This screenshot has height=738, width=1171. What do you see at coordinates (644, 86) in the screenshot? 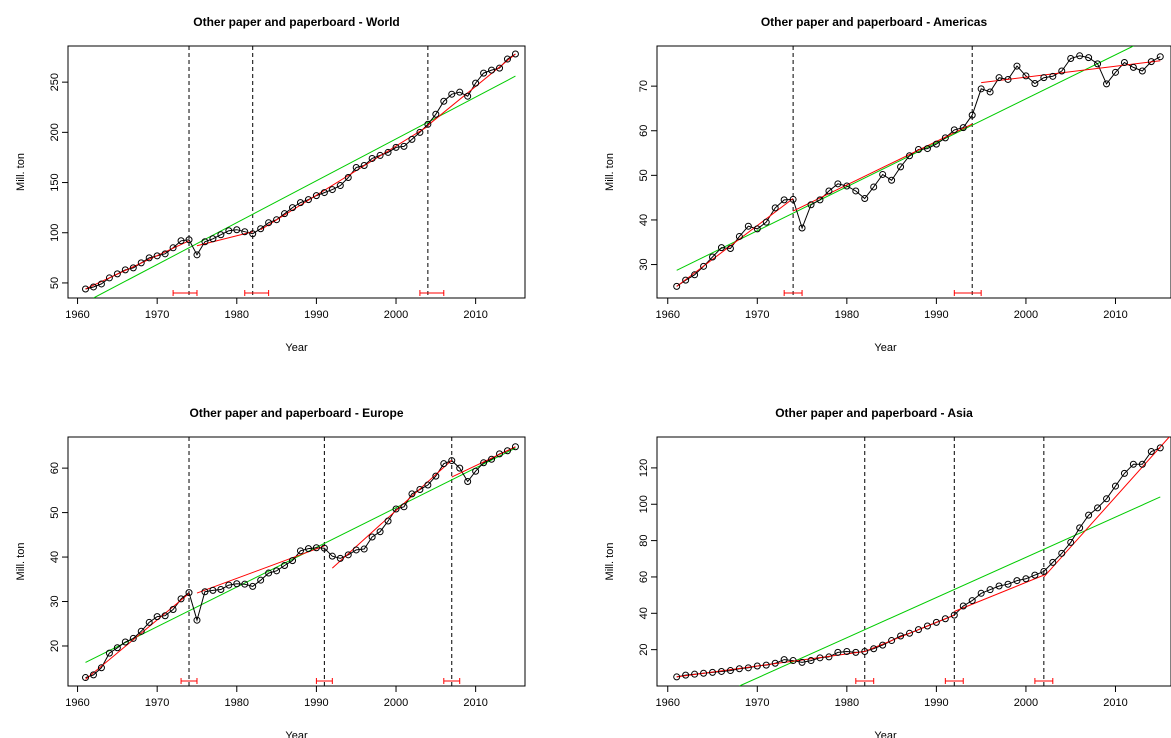
I see `y-tick-label: 70` at bounding box center [644, 86].